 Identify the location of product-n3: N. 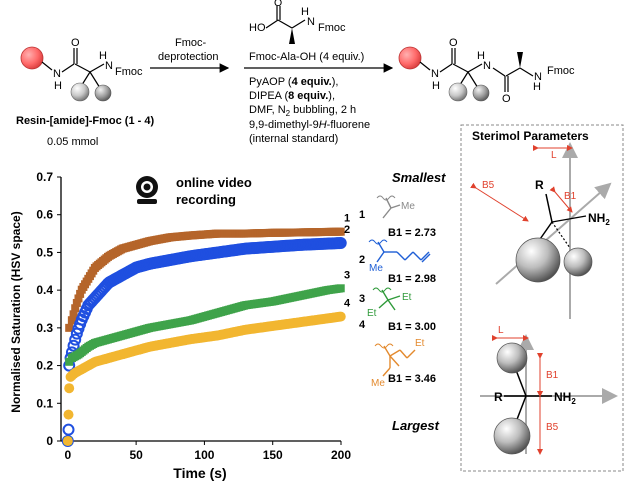
(538, 77).